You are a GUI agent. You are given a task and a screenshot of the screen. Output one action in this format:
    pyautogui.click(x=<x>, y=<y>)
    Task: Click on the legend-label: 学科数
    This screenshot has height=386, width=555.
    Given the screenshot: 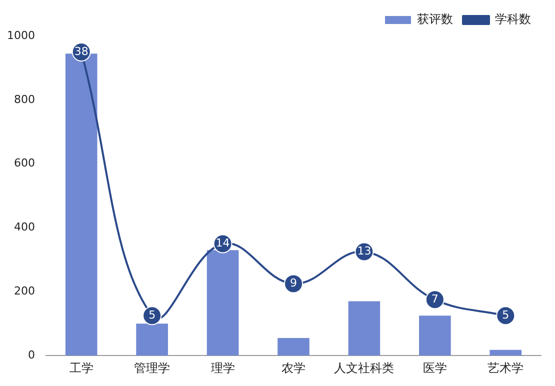 What is the action you would take?
    pyautogui.click(x=513, y=19)
    